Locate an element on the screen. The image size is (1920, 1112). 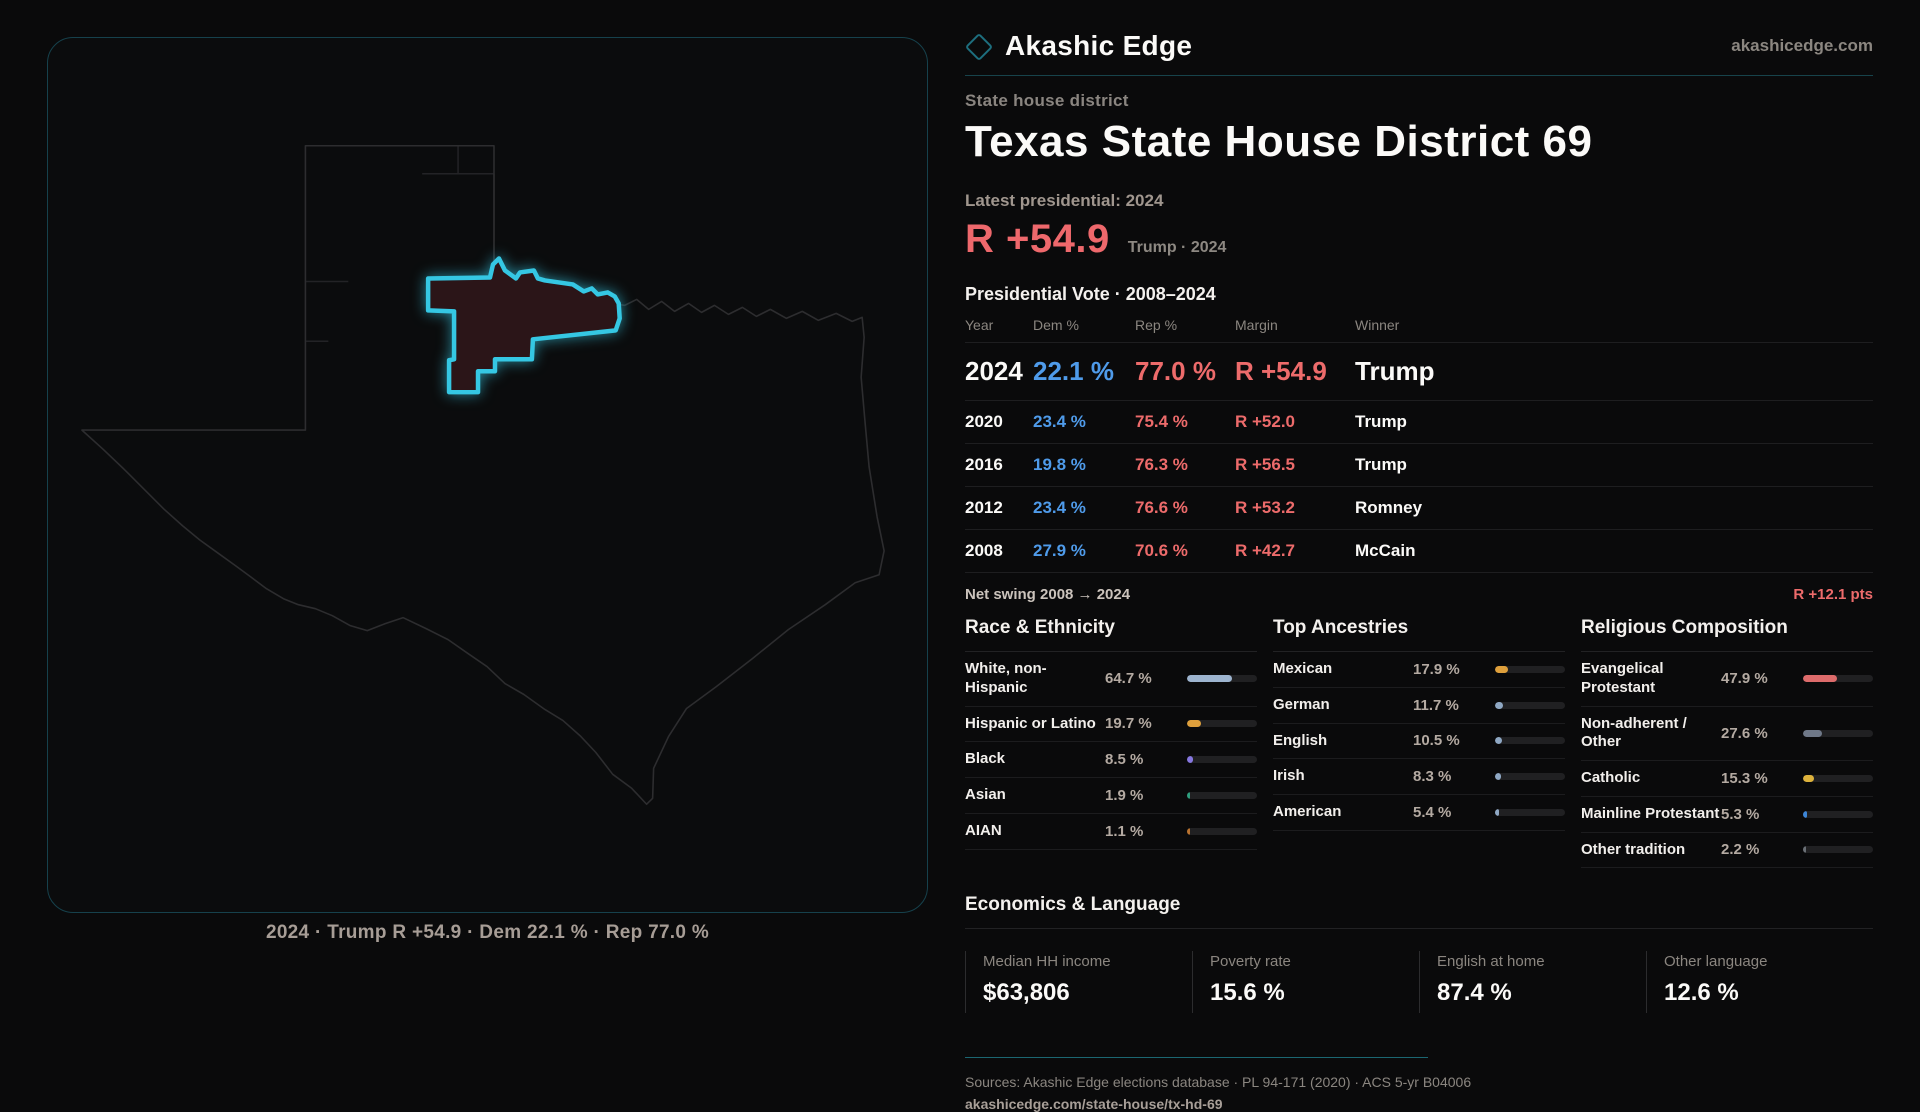
kicker-label: State house district is located at coordinates (1047, 100).